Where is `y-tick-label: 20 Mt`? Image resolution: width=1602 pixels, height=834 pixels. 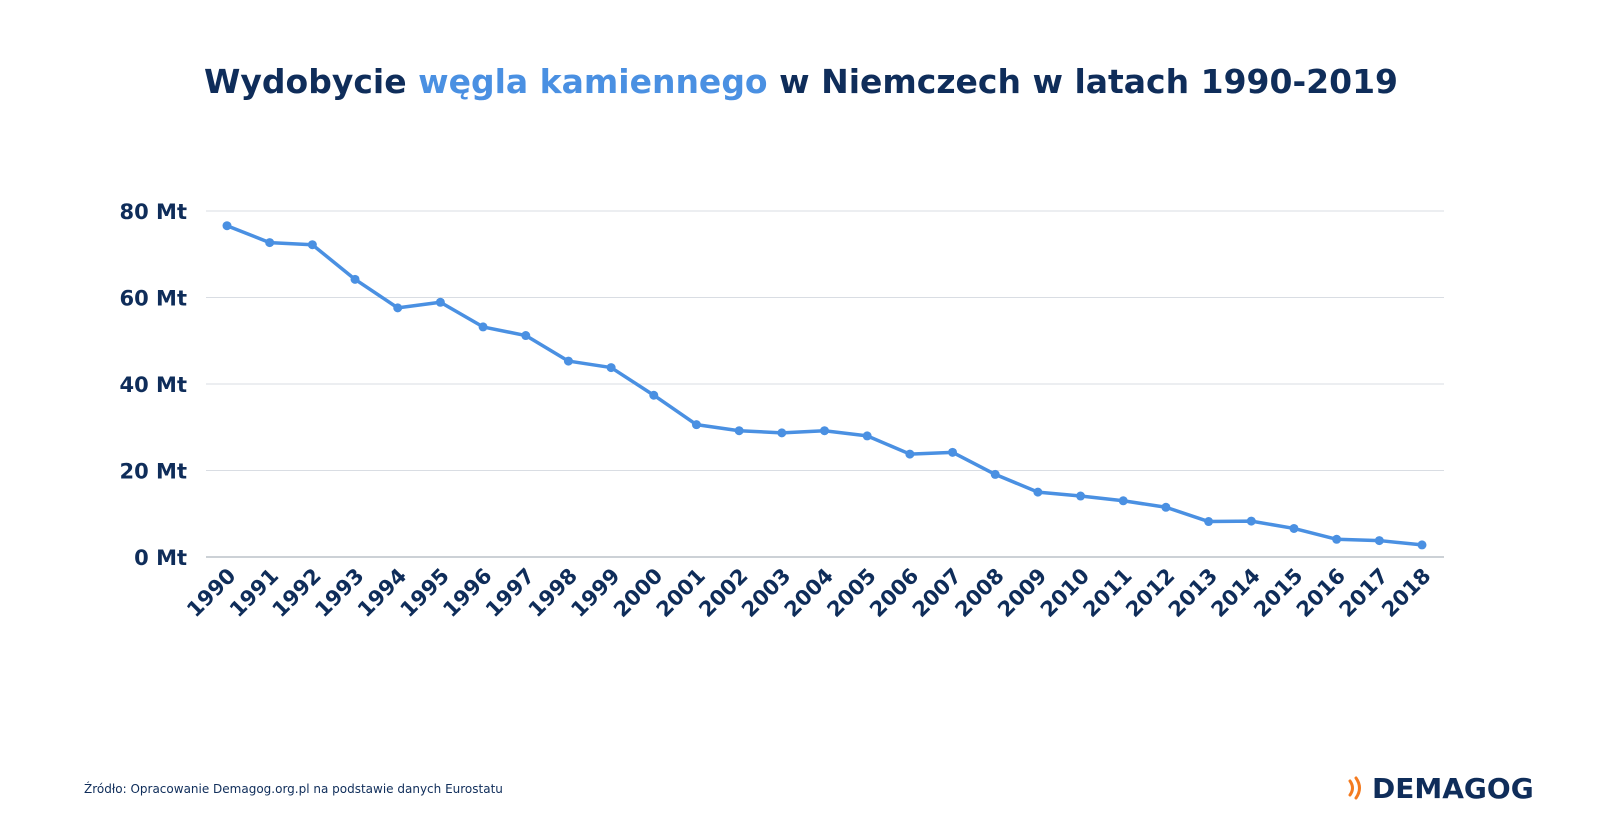 y-tick-label: 20 Mt is located at coordinates (153, 472).